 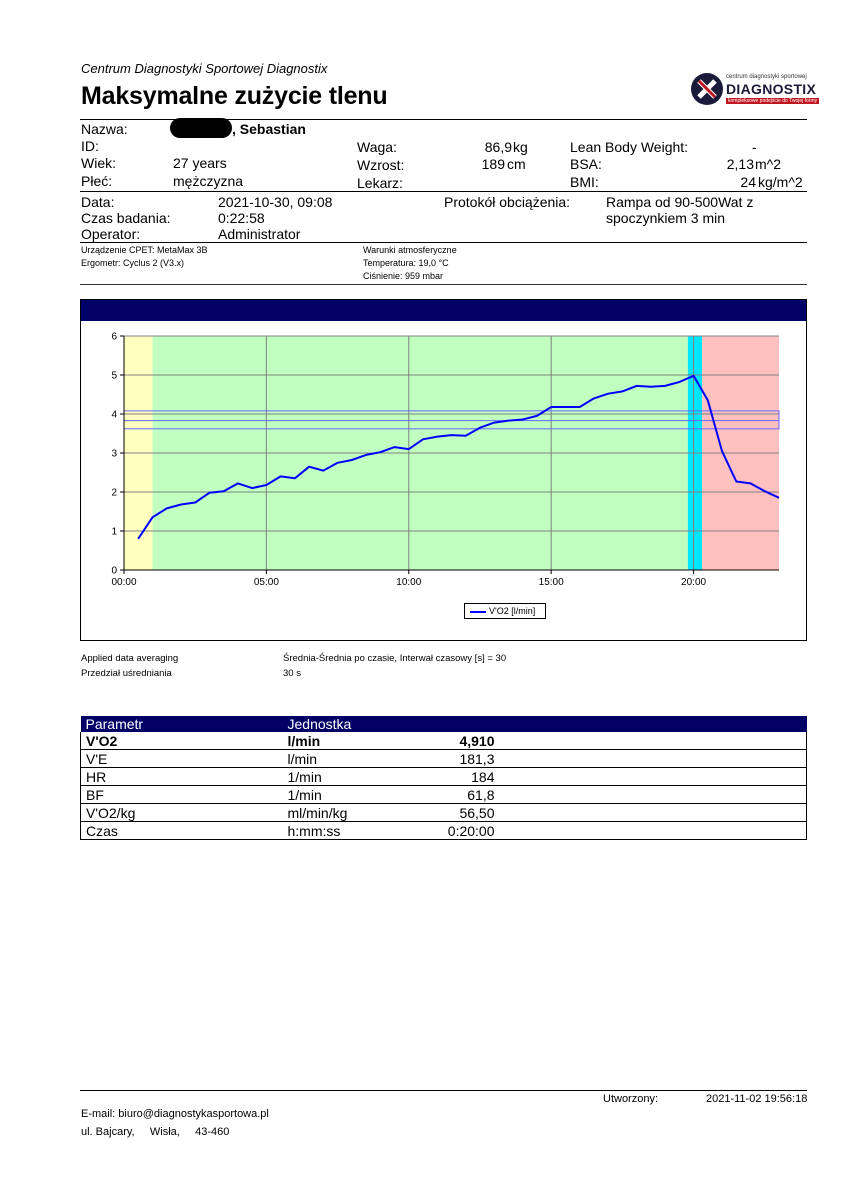 I want to click on table-row: V'E l/min 181,3, so click(x=443, y=758).